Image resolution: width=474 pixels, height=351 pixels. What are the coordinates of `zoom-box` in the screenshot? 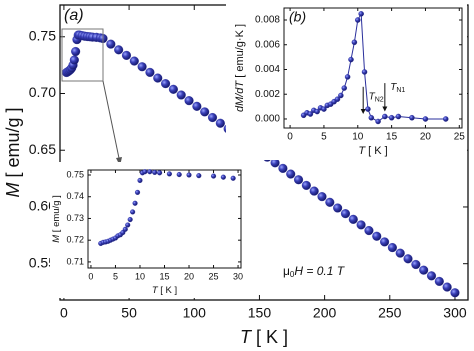 It's located at (82, 55).